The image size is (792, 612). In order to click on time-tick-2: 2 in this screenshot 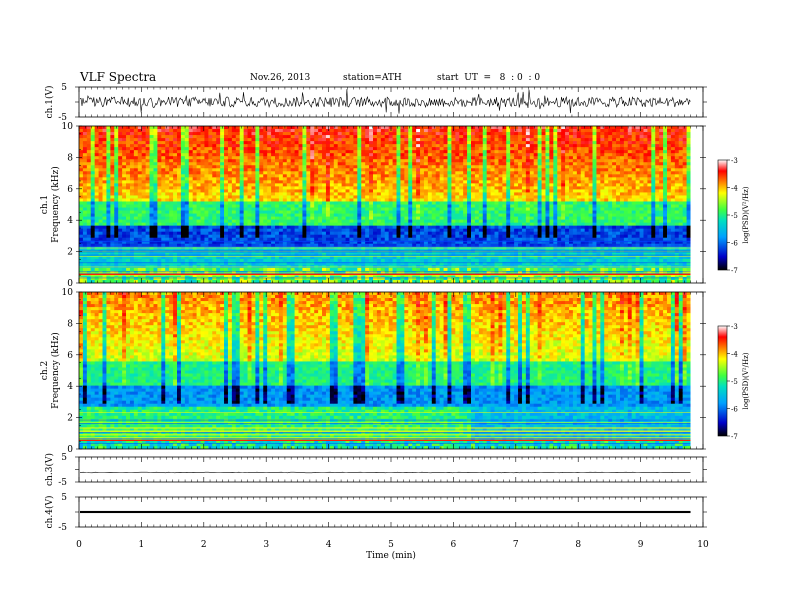, I will do `click(204, 545)`.